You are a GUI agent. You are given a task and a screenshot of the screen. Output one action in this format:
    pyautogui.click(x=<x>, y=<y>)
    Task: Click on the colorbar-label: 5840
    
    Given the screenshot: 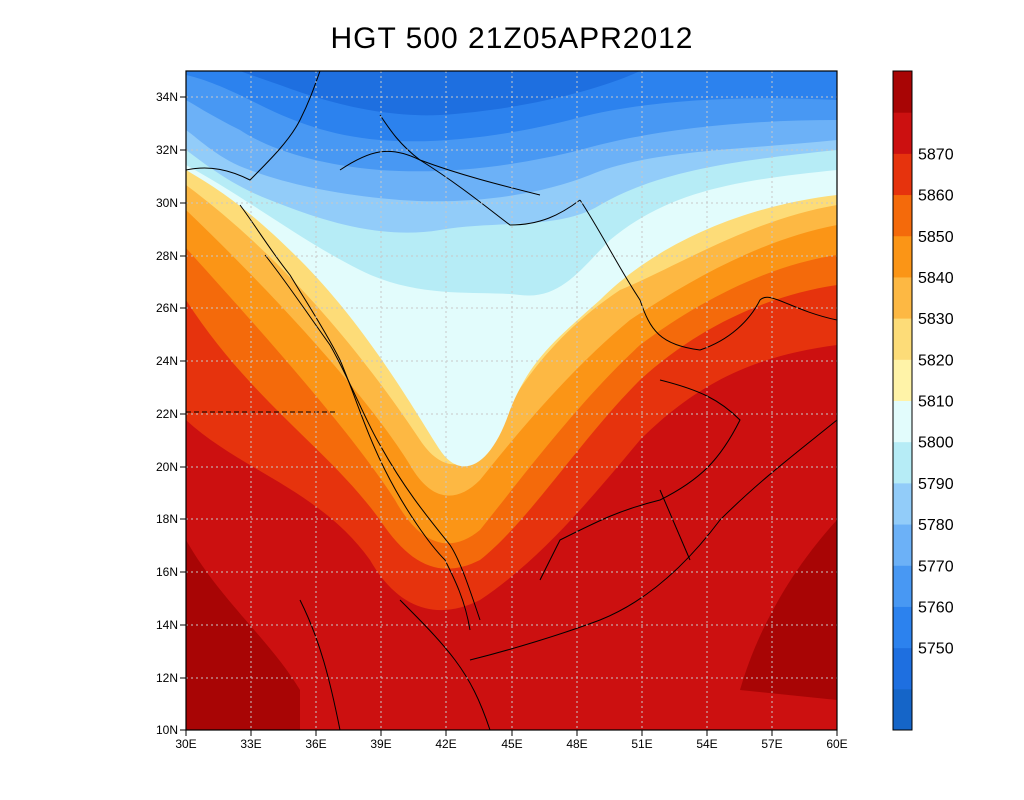 What is the action you would take?
    pyautogui.click(x=936, y=278)
    